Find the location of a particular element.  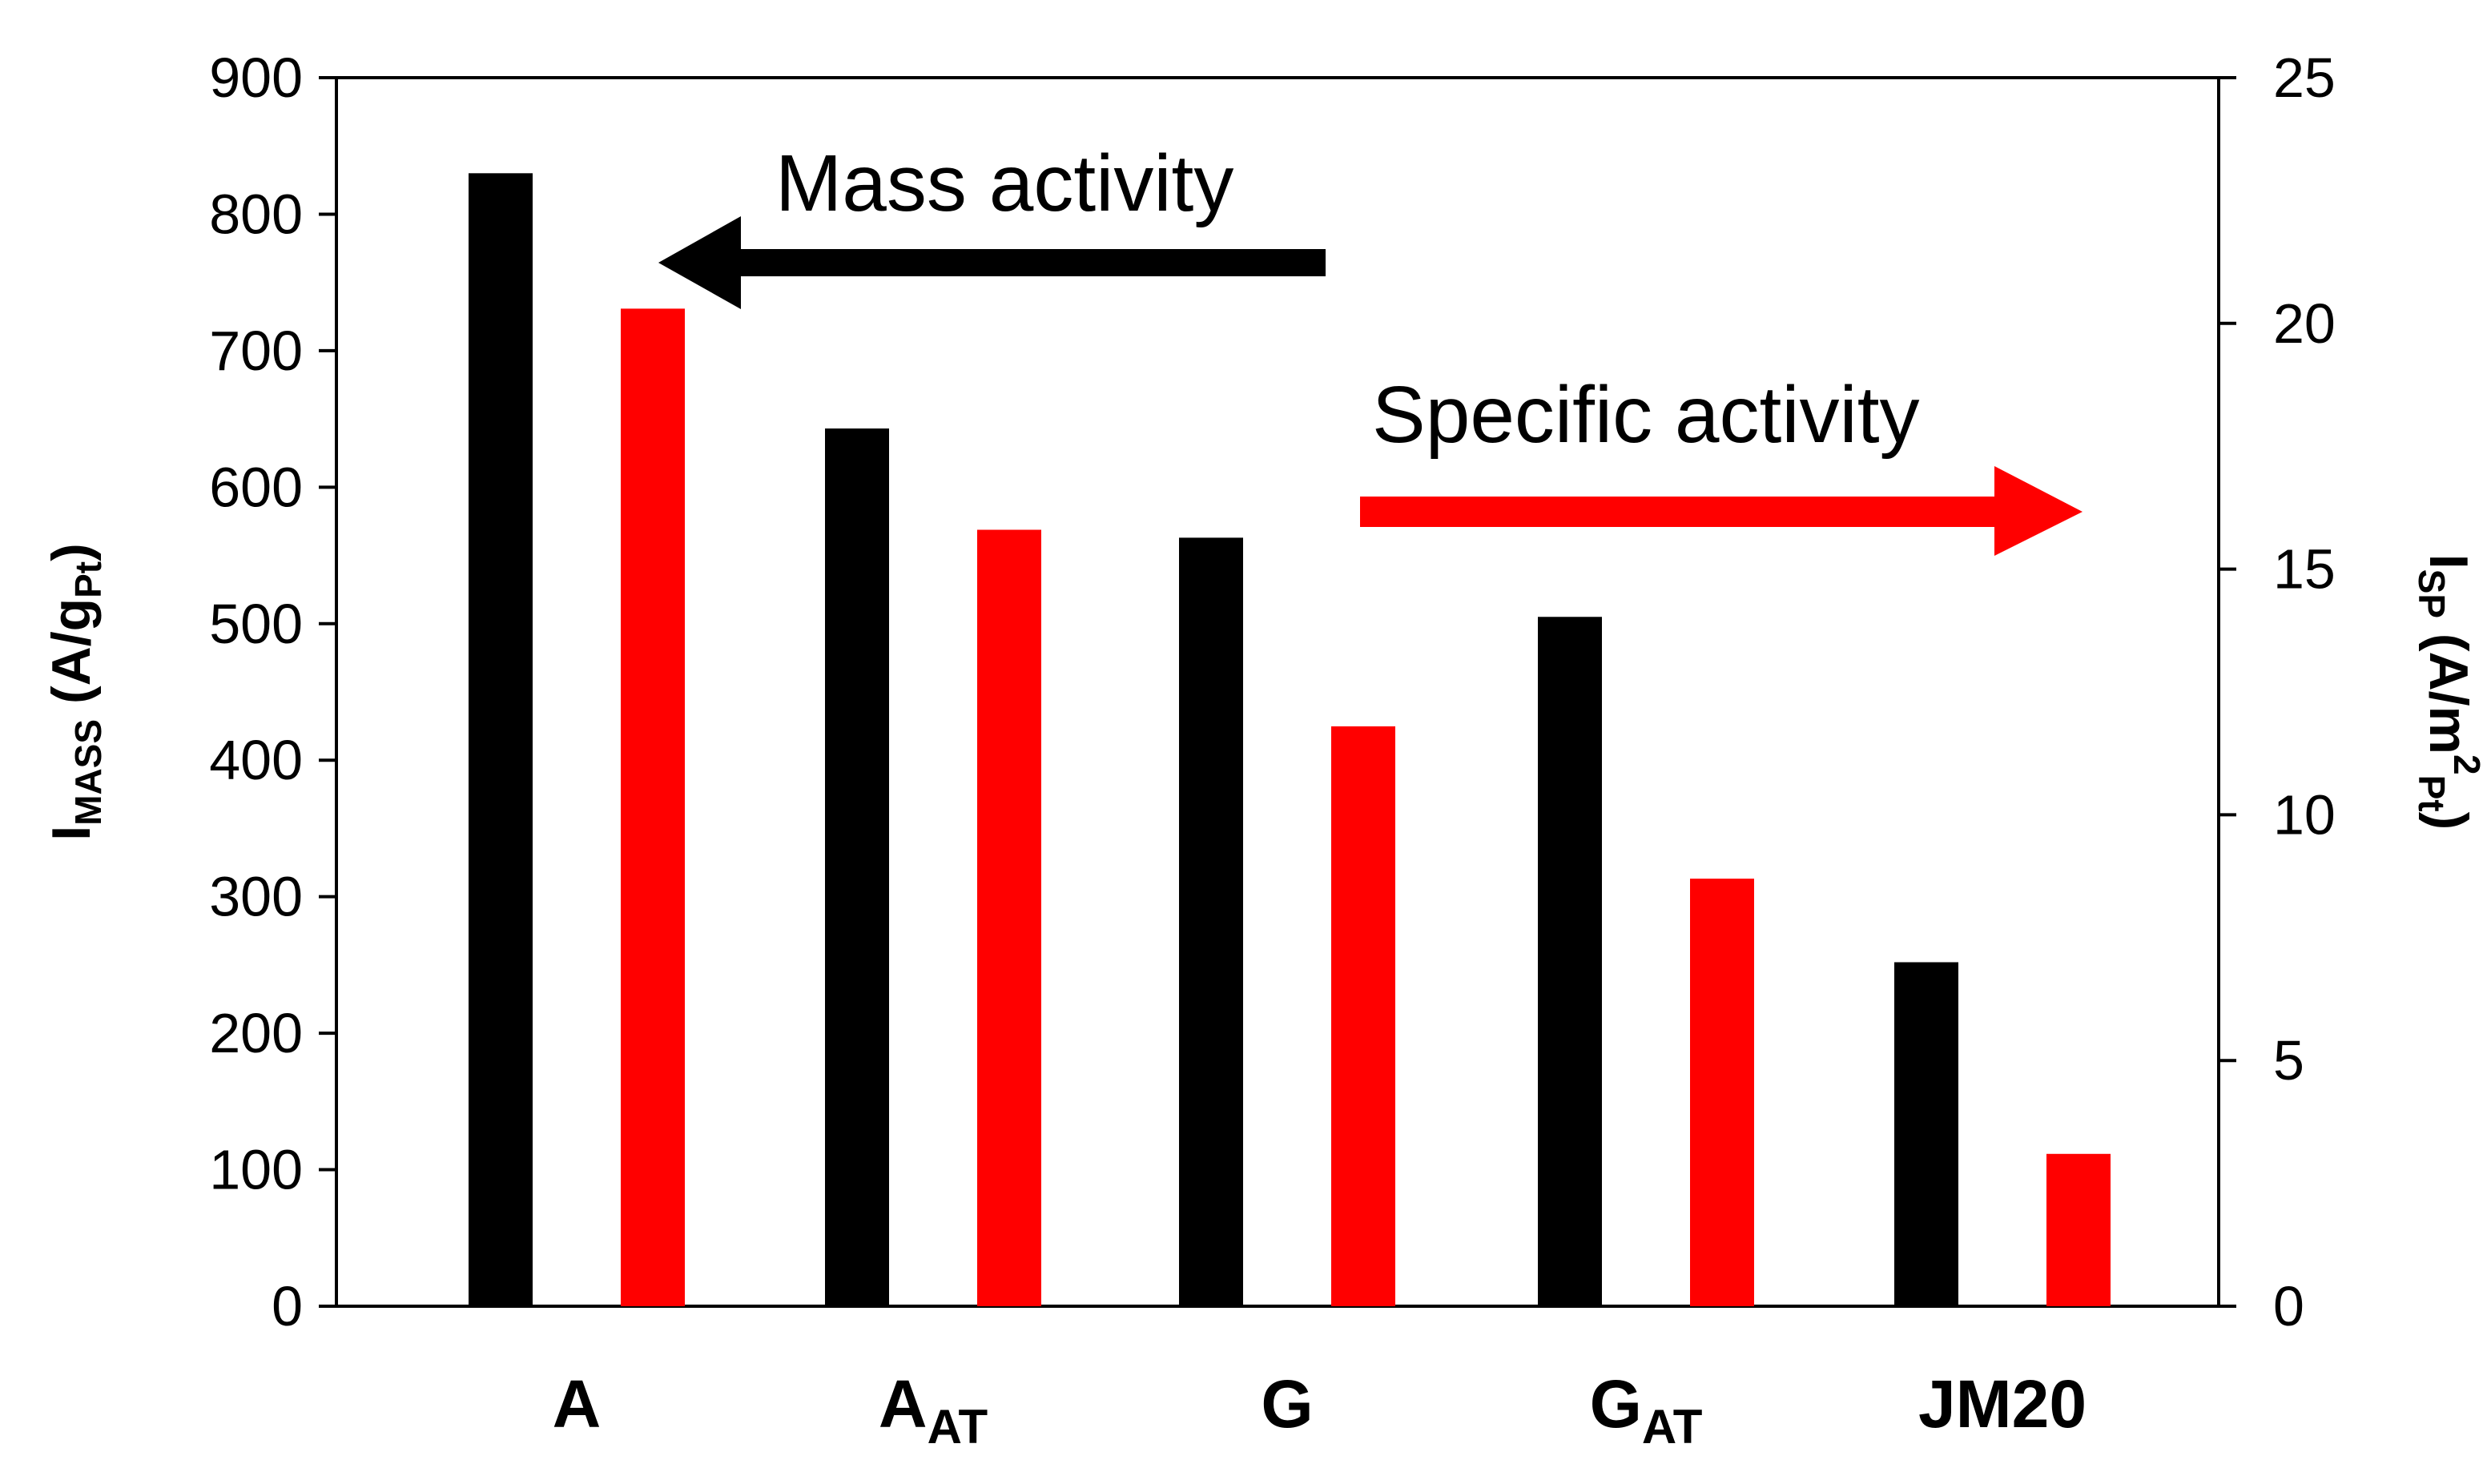

right-tick-label-4: 20 is located at coordinates (2304, 323).